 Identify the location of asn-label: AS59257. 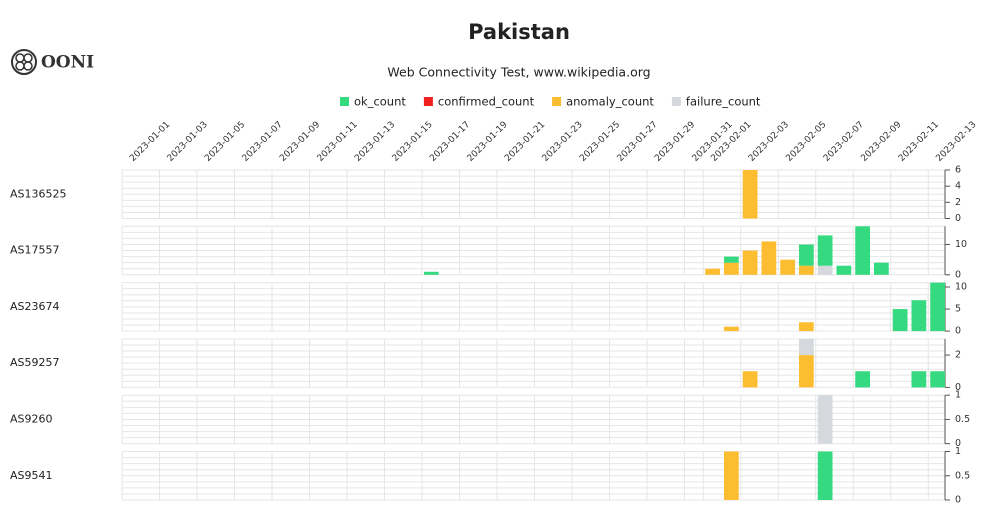
(35, 362).